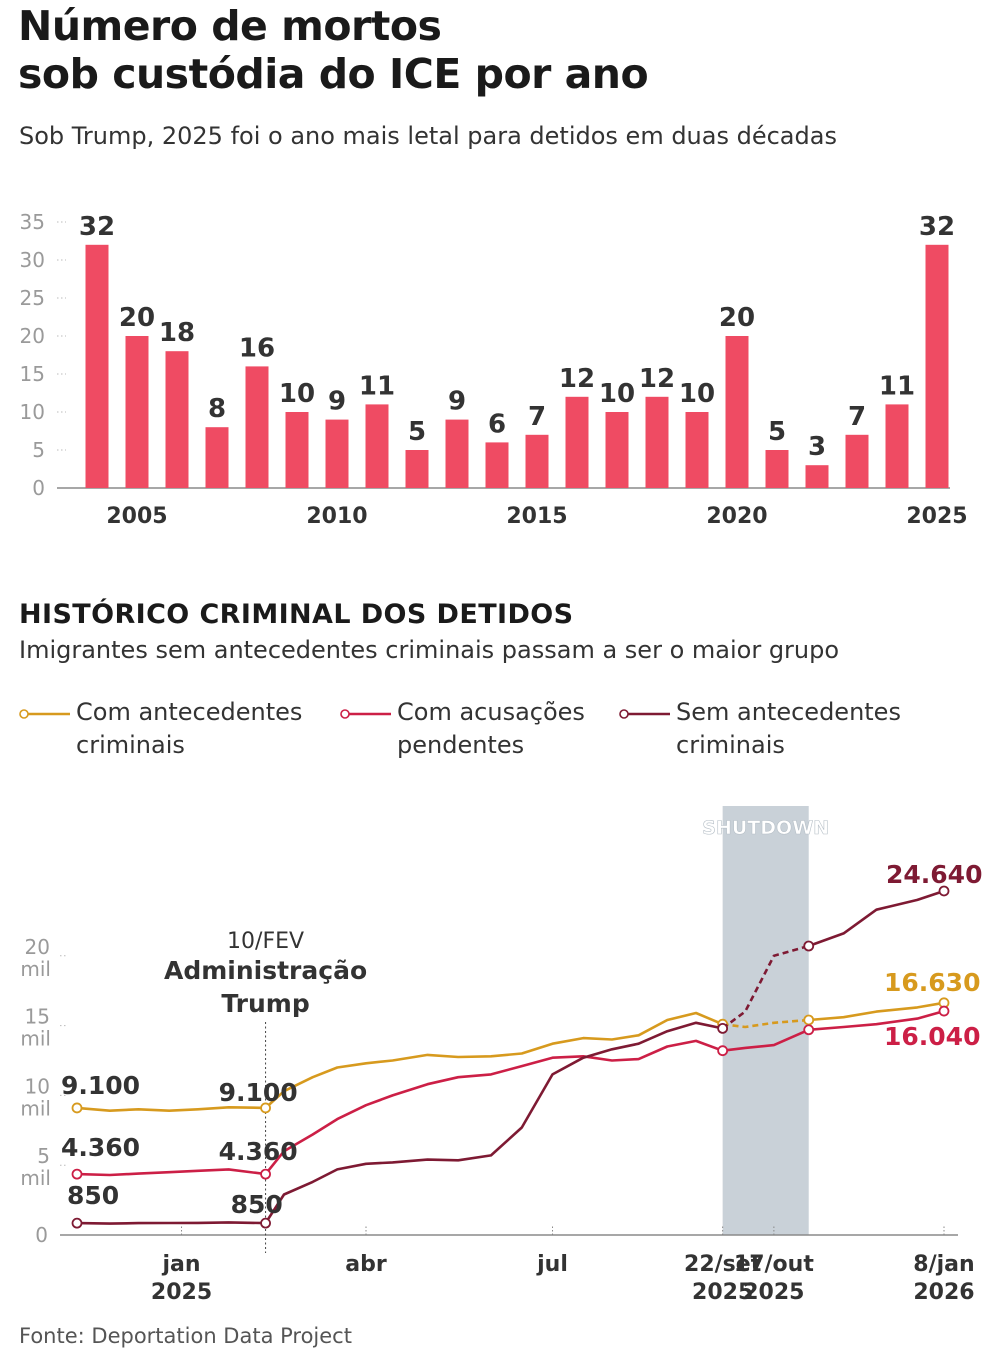  Describe the element at coordinates (937, 366) in the screenshot. I see `bar-2025` at that location.